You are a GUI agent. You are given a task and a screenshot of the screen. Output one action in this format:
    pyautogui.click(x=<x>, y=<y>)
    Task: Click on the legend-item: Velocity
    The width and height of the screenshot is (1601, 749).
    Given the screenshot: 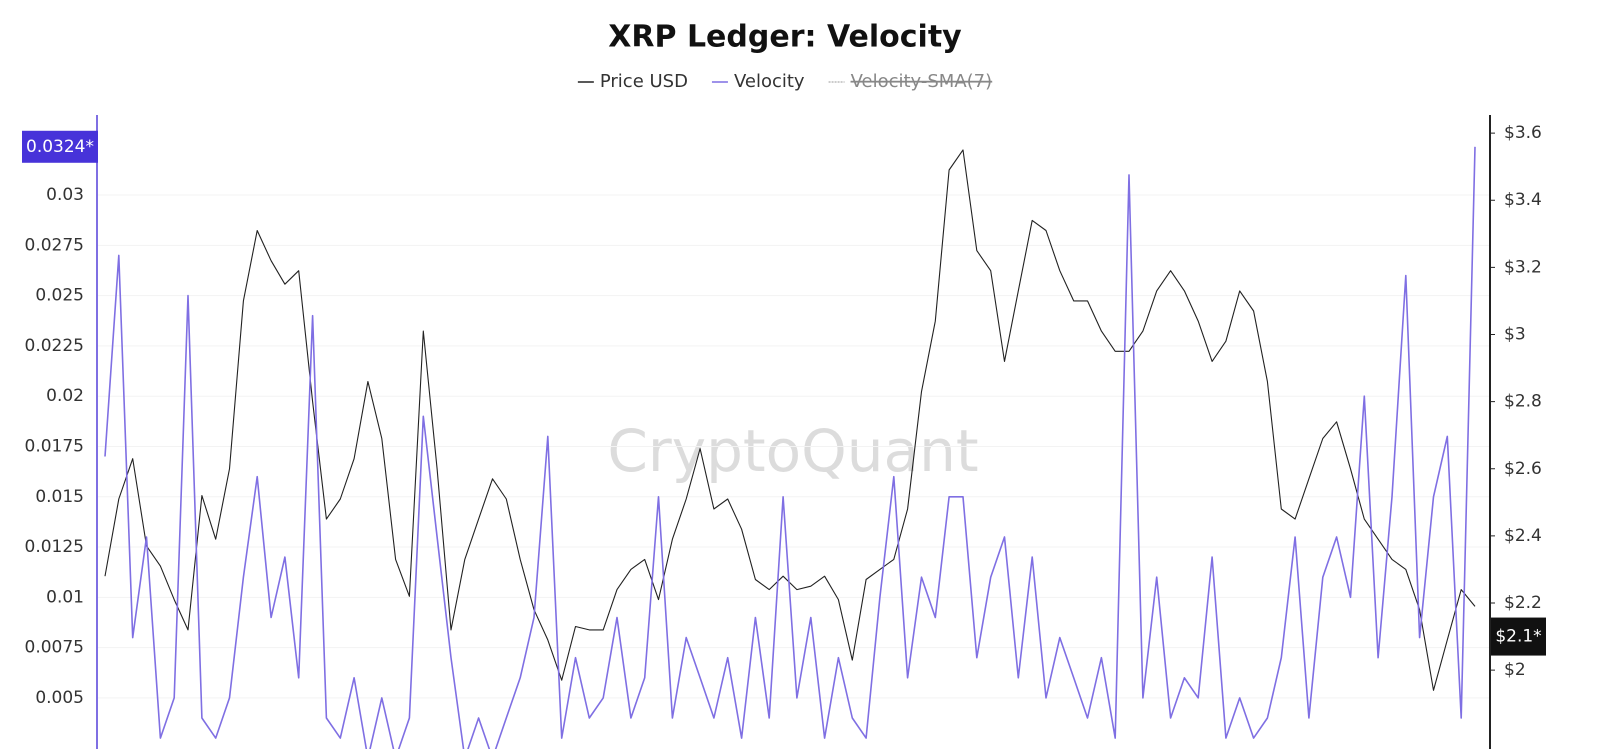 What is the action you would take?
    pyautogui.click(x=758, y=81)
    